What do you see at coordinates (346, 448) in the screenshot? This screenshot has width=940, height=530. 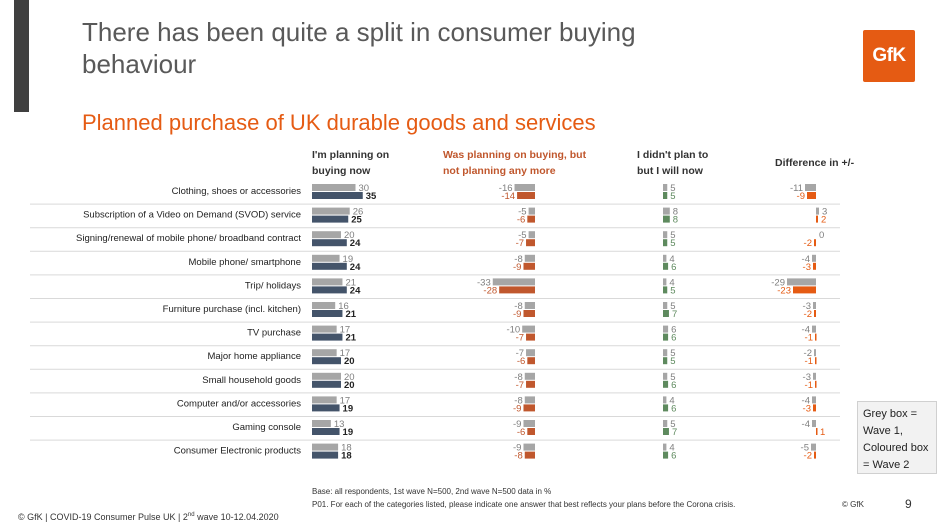 I see `buying_now-value-label: 18` at bounding box center [346, 448].